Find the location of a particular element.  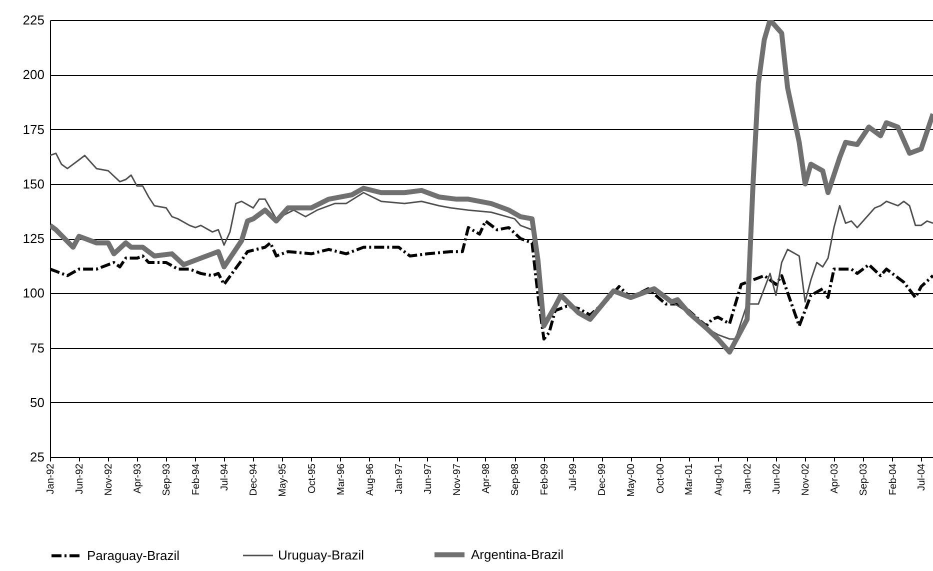

x-tick-label: Jun-02 is located at coordinates (776, 478).